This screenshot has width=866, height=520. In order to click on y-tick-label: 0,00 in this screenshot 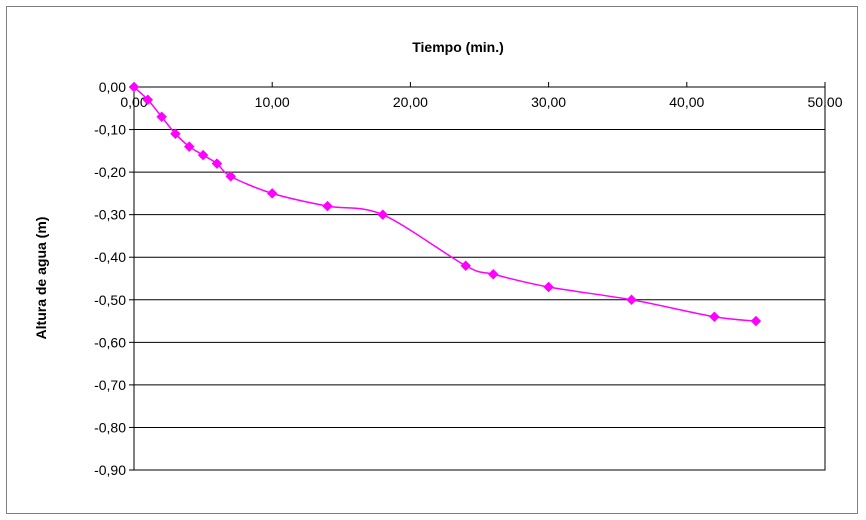, I will do `click(112, 87)`.